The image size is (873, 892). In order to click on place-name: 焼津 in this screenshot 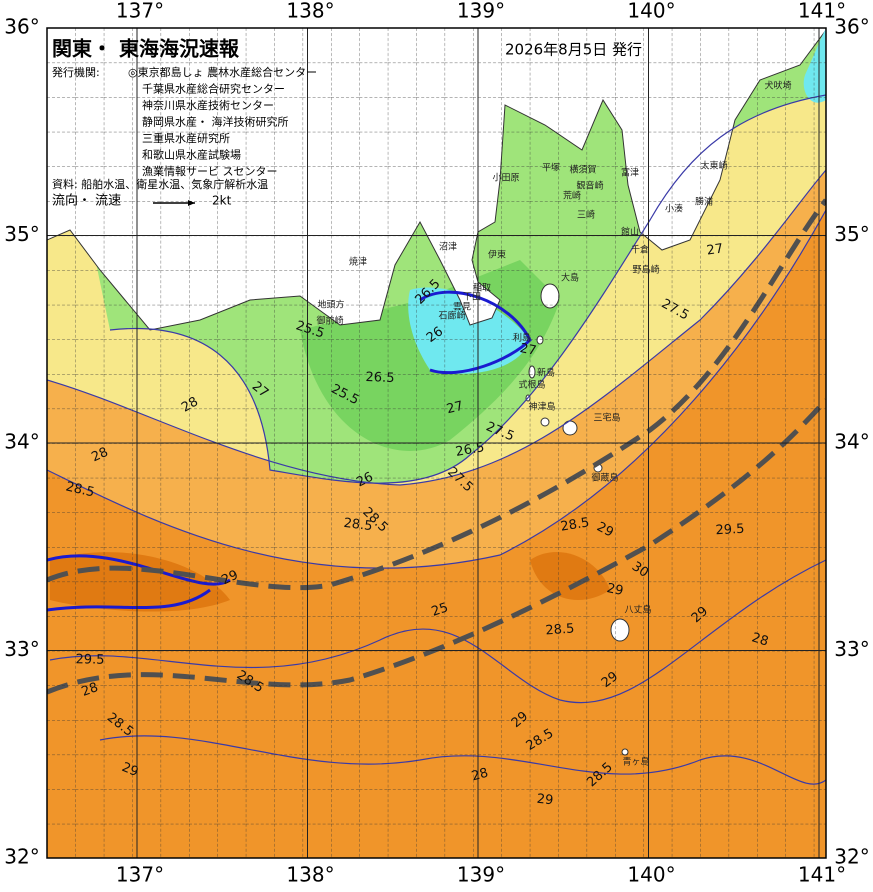, I will do `click(358, 262)`.